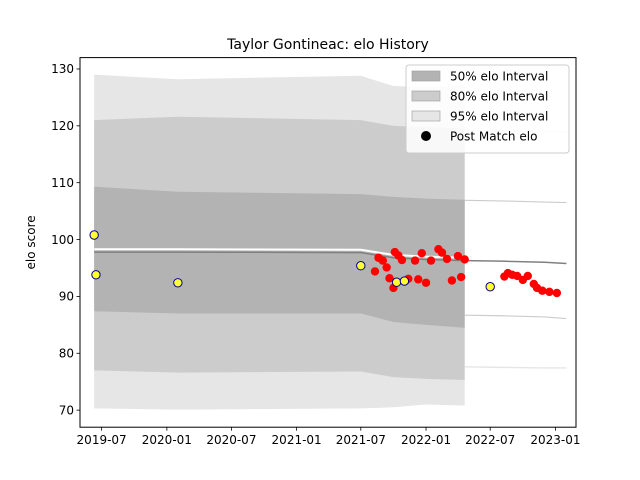 The image size is (640, 480). Describe the element at coordinates (31, 242) in the screenshot. I see `y-axis-title: elo score` at that location.